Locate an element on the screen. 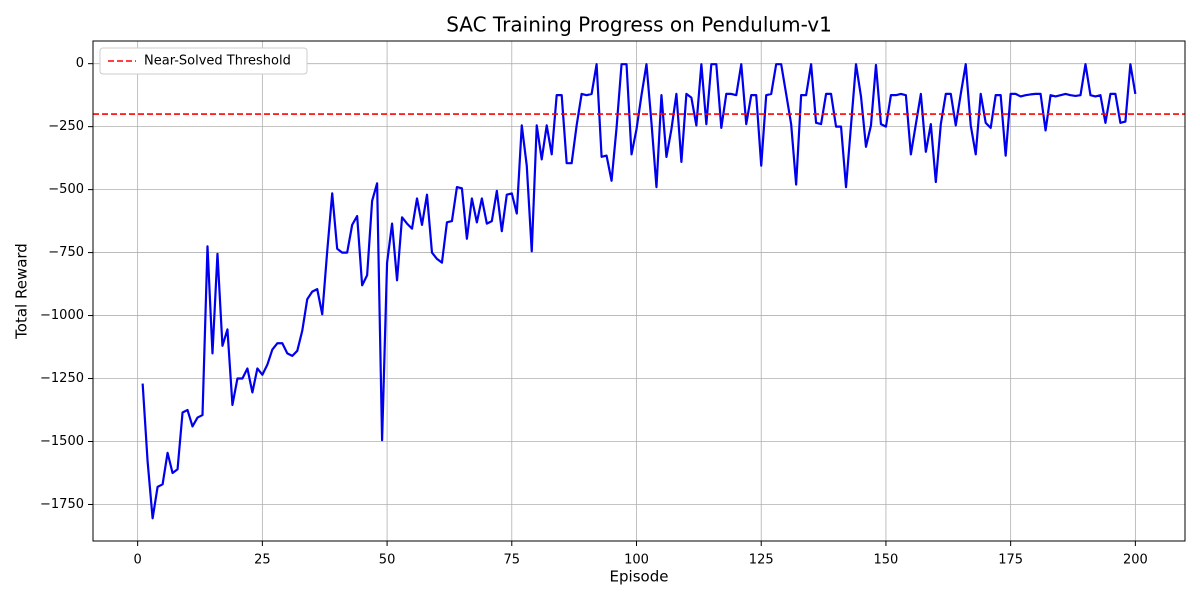  y-axis-label: Total Reward is located at coordinates (22, 291).